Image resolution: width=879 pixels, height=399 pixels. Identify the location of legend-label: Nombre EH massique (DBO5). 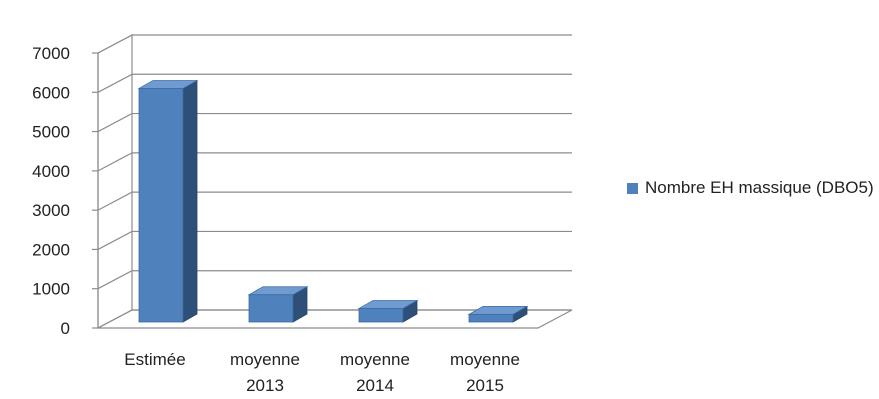
(759, 187).